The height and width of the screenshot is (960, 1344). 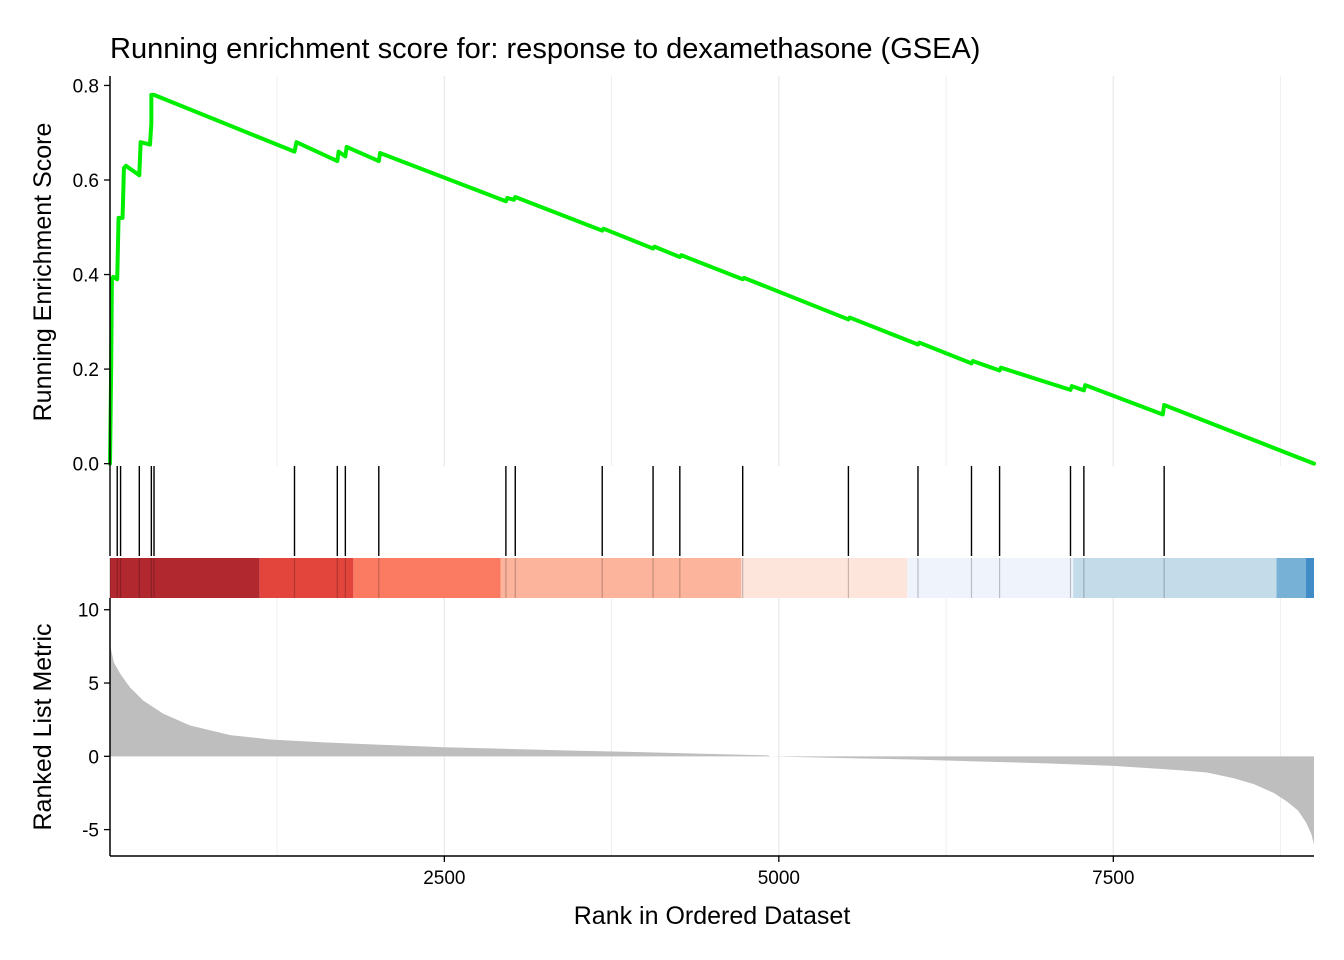 What do you see at coordinates (86, 465) in the screenshot?
I see `y-tick-label-top: 0.0` at bounding box center [86, 465].